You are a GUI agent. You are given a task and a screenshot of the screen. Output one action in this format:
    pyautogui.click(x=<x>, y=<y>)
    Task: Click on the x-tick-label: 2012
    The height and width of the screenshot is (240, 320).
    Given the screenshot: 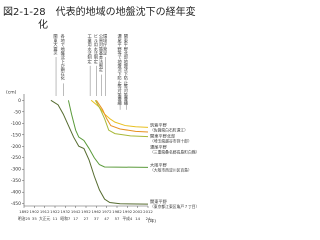 What is the action you would take?
    pyautogui.click(x=148, y=211)
    